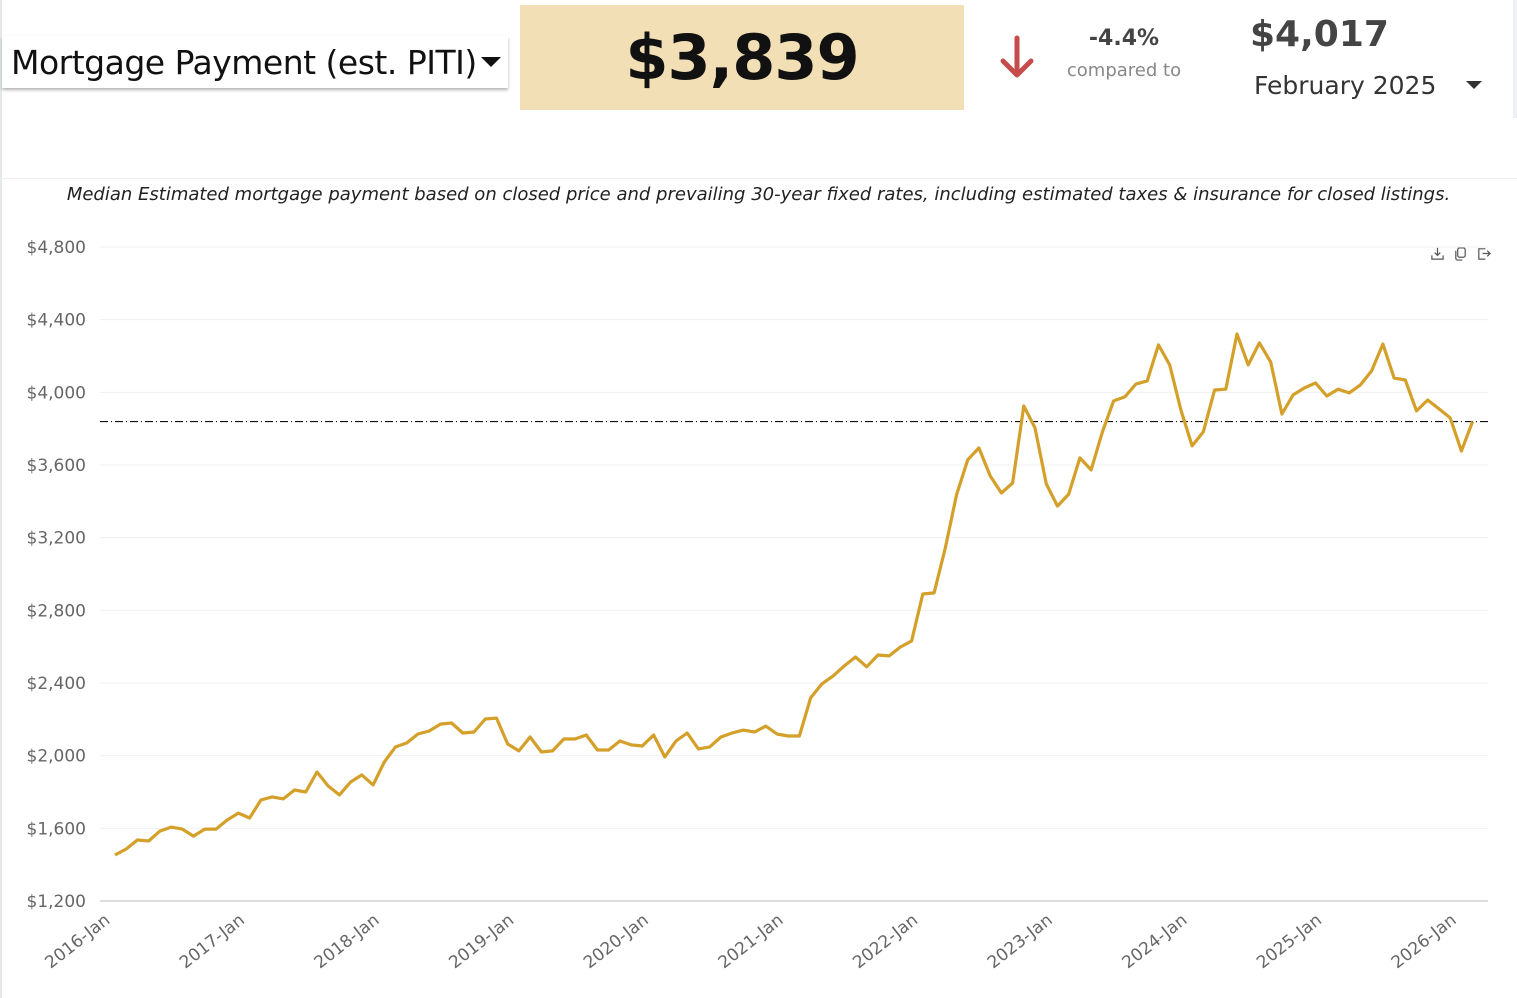 This screenshot has height=998, width=1517. Describe the element at coordinates (1370, 85) in the screenshot. I see `compared-period-dropdown: February 2025` at that location.